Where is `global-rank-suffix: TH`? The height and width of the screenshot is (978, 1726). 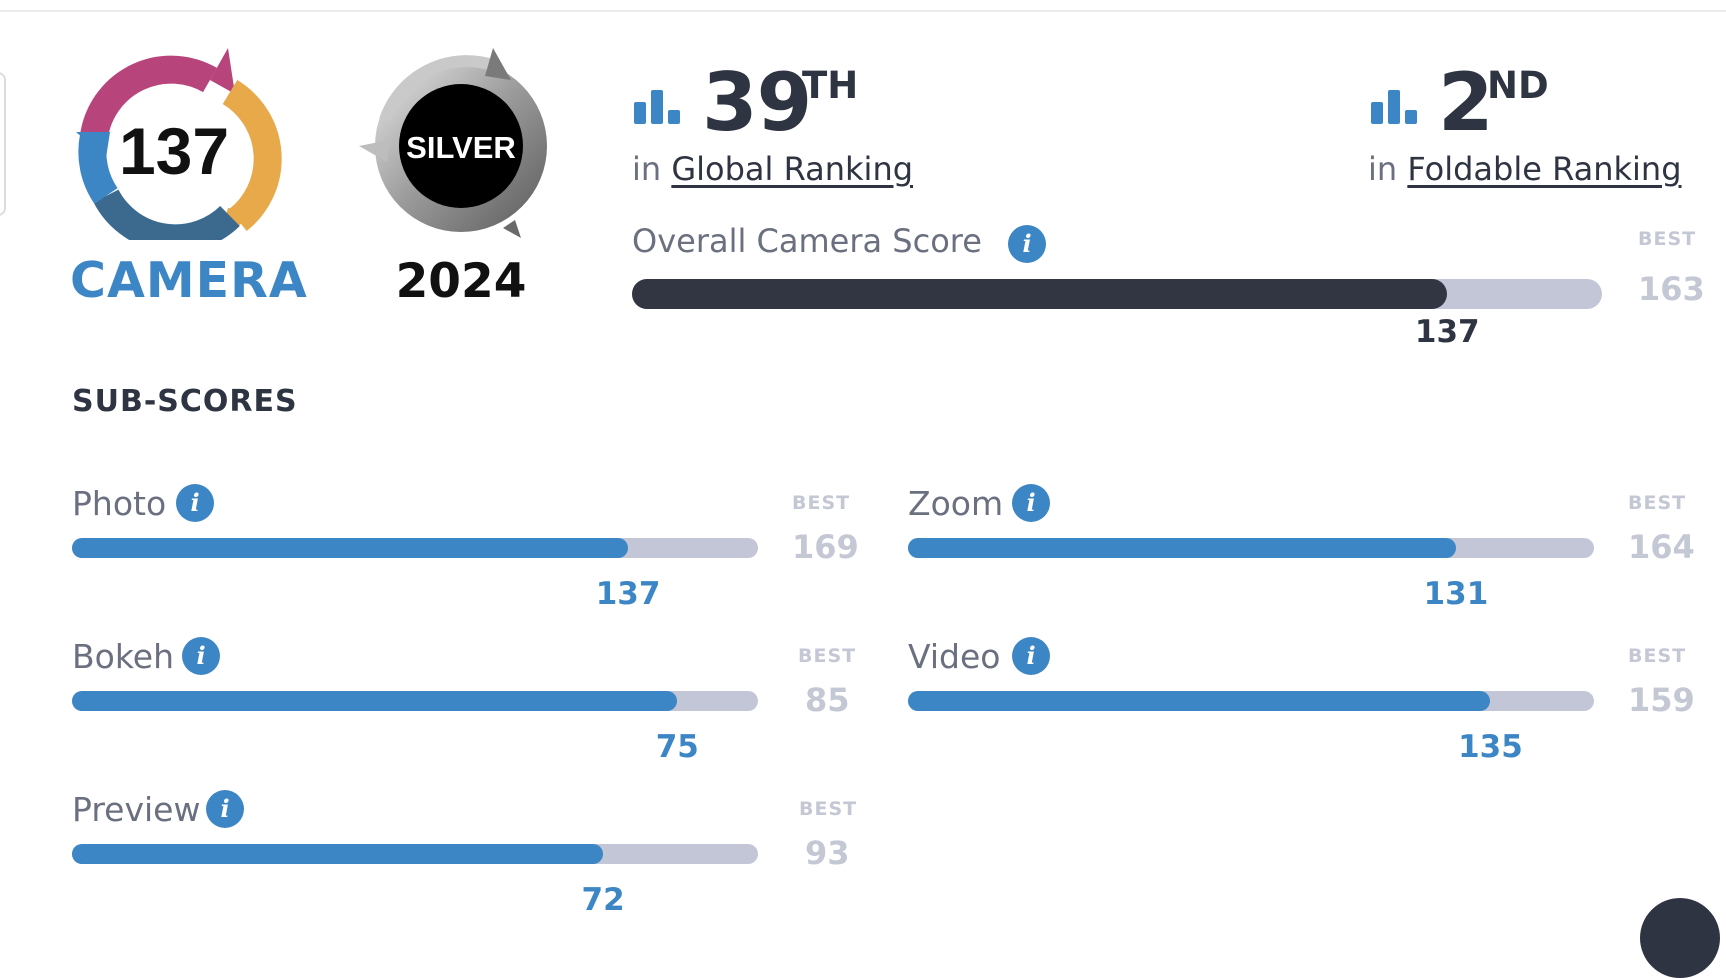
global-rank-suffix: TH is located at coordinates (830, 85).